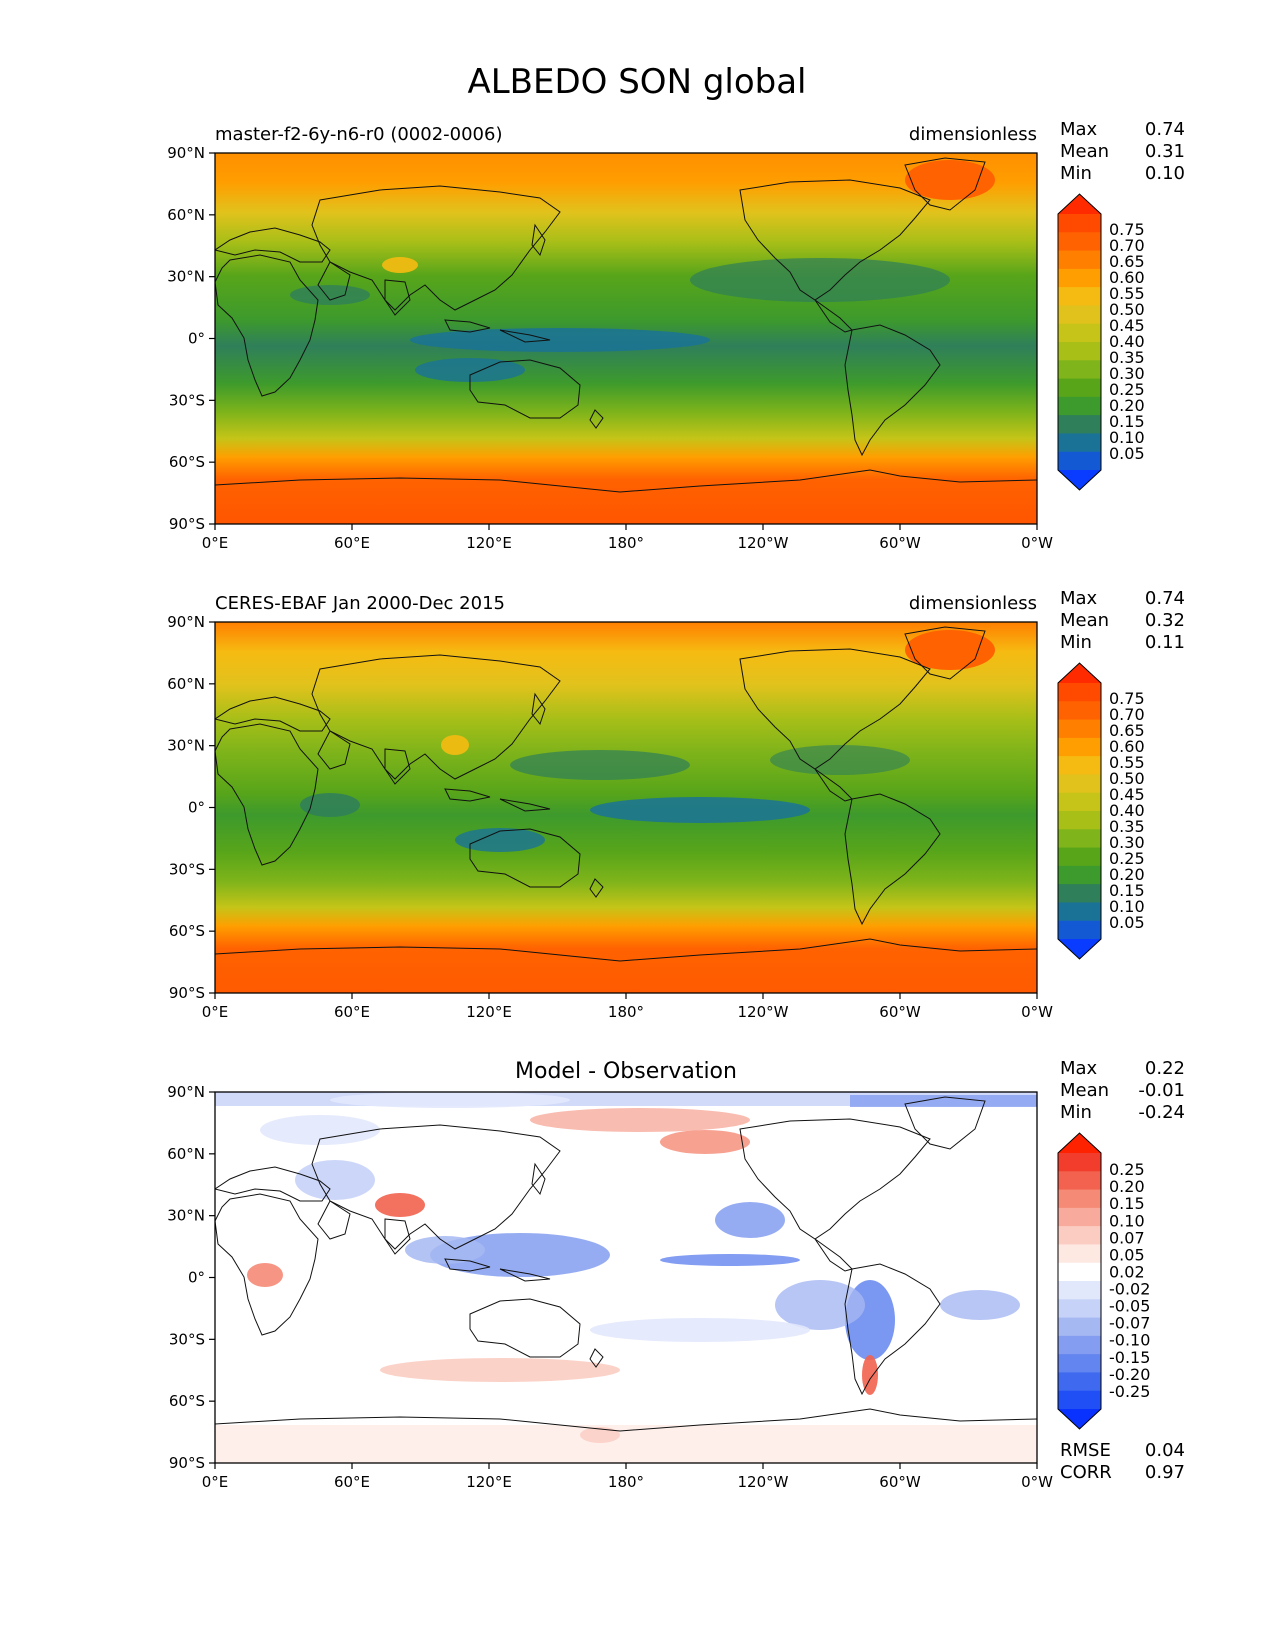  Describe the element at coordinates (1165, 598) in the screenshot. I see `stat-value: 0.74` at that location.